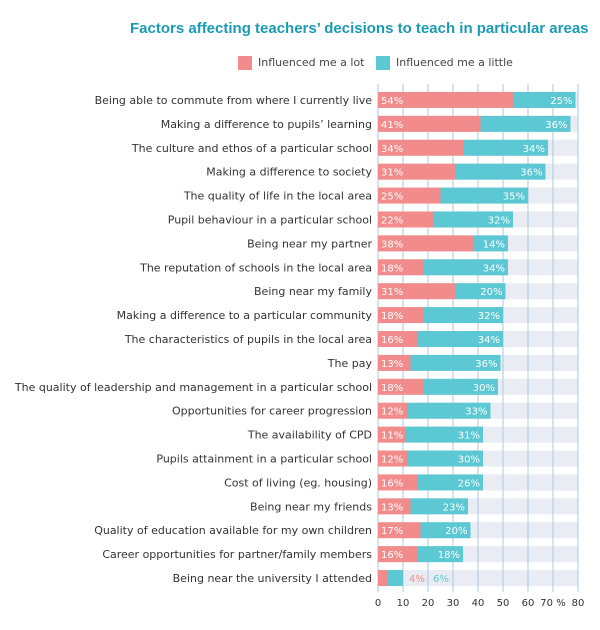  What do you see at coordinates (350, 363) in the screenshot?
I see `category-label: The pay` at bounding box center [350, 363].